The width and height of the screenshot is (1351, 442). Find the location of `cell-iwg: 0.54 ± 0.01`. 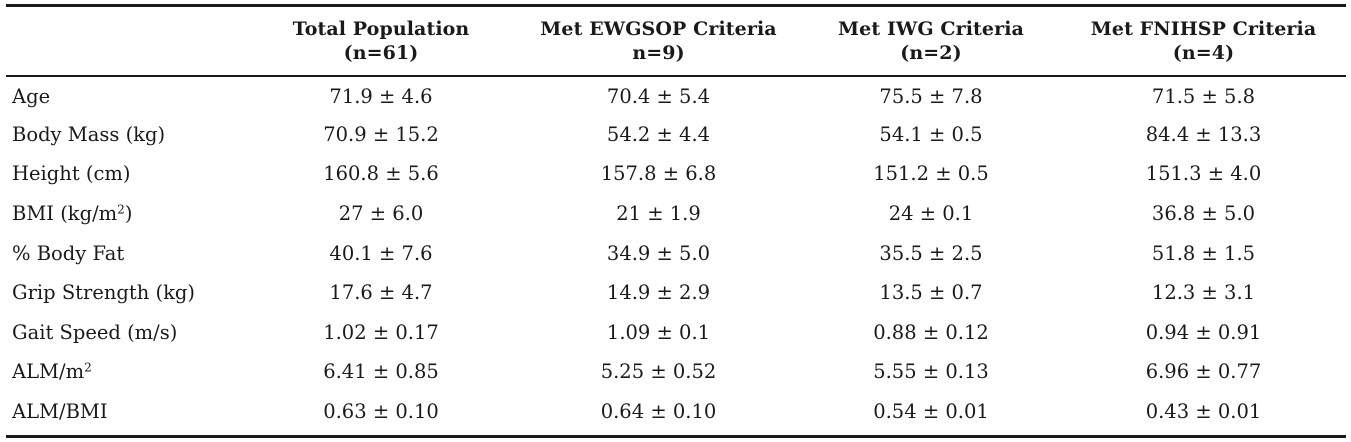

cell-iwg: 0.54 ± 0.01 is located at coordinates (931, 412).